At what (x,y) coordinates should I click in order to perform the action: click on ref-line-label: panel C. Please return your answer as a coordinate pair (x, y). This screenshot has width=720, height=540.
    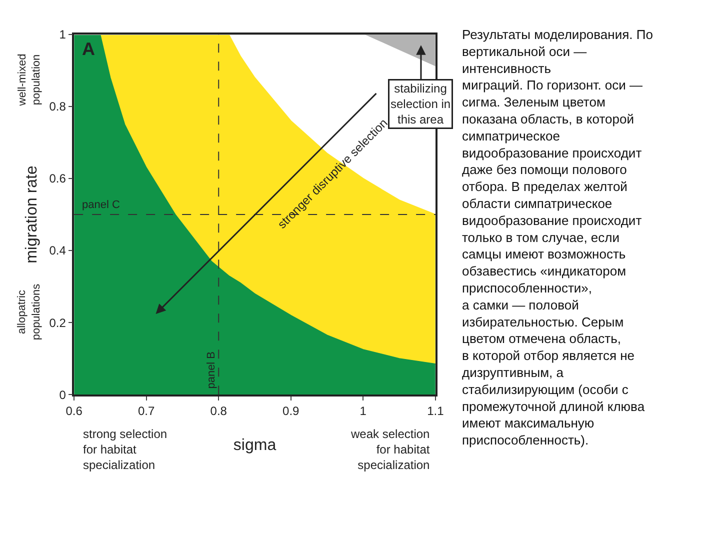
    Looking at the image, I should click on (101, 205).